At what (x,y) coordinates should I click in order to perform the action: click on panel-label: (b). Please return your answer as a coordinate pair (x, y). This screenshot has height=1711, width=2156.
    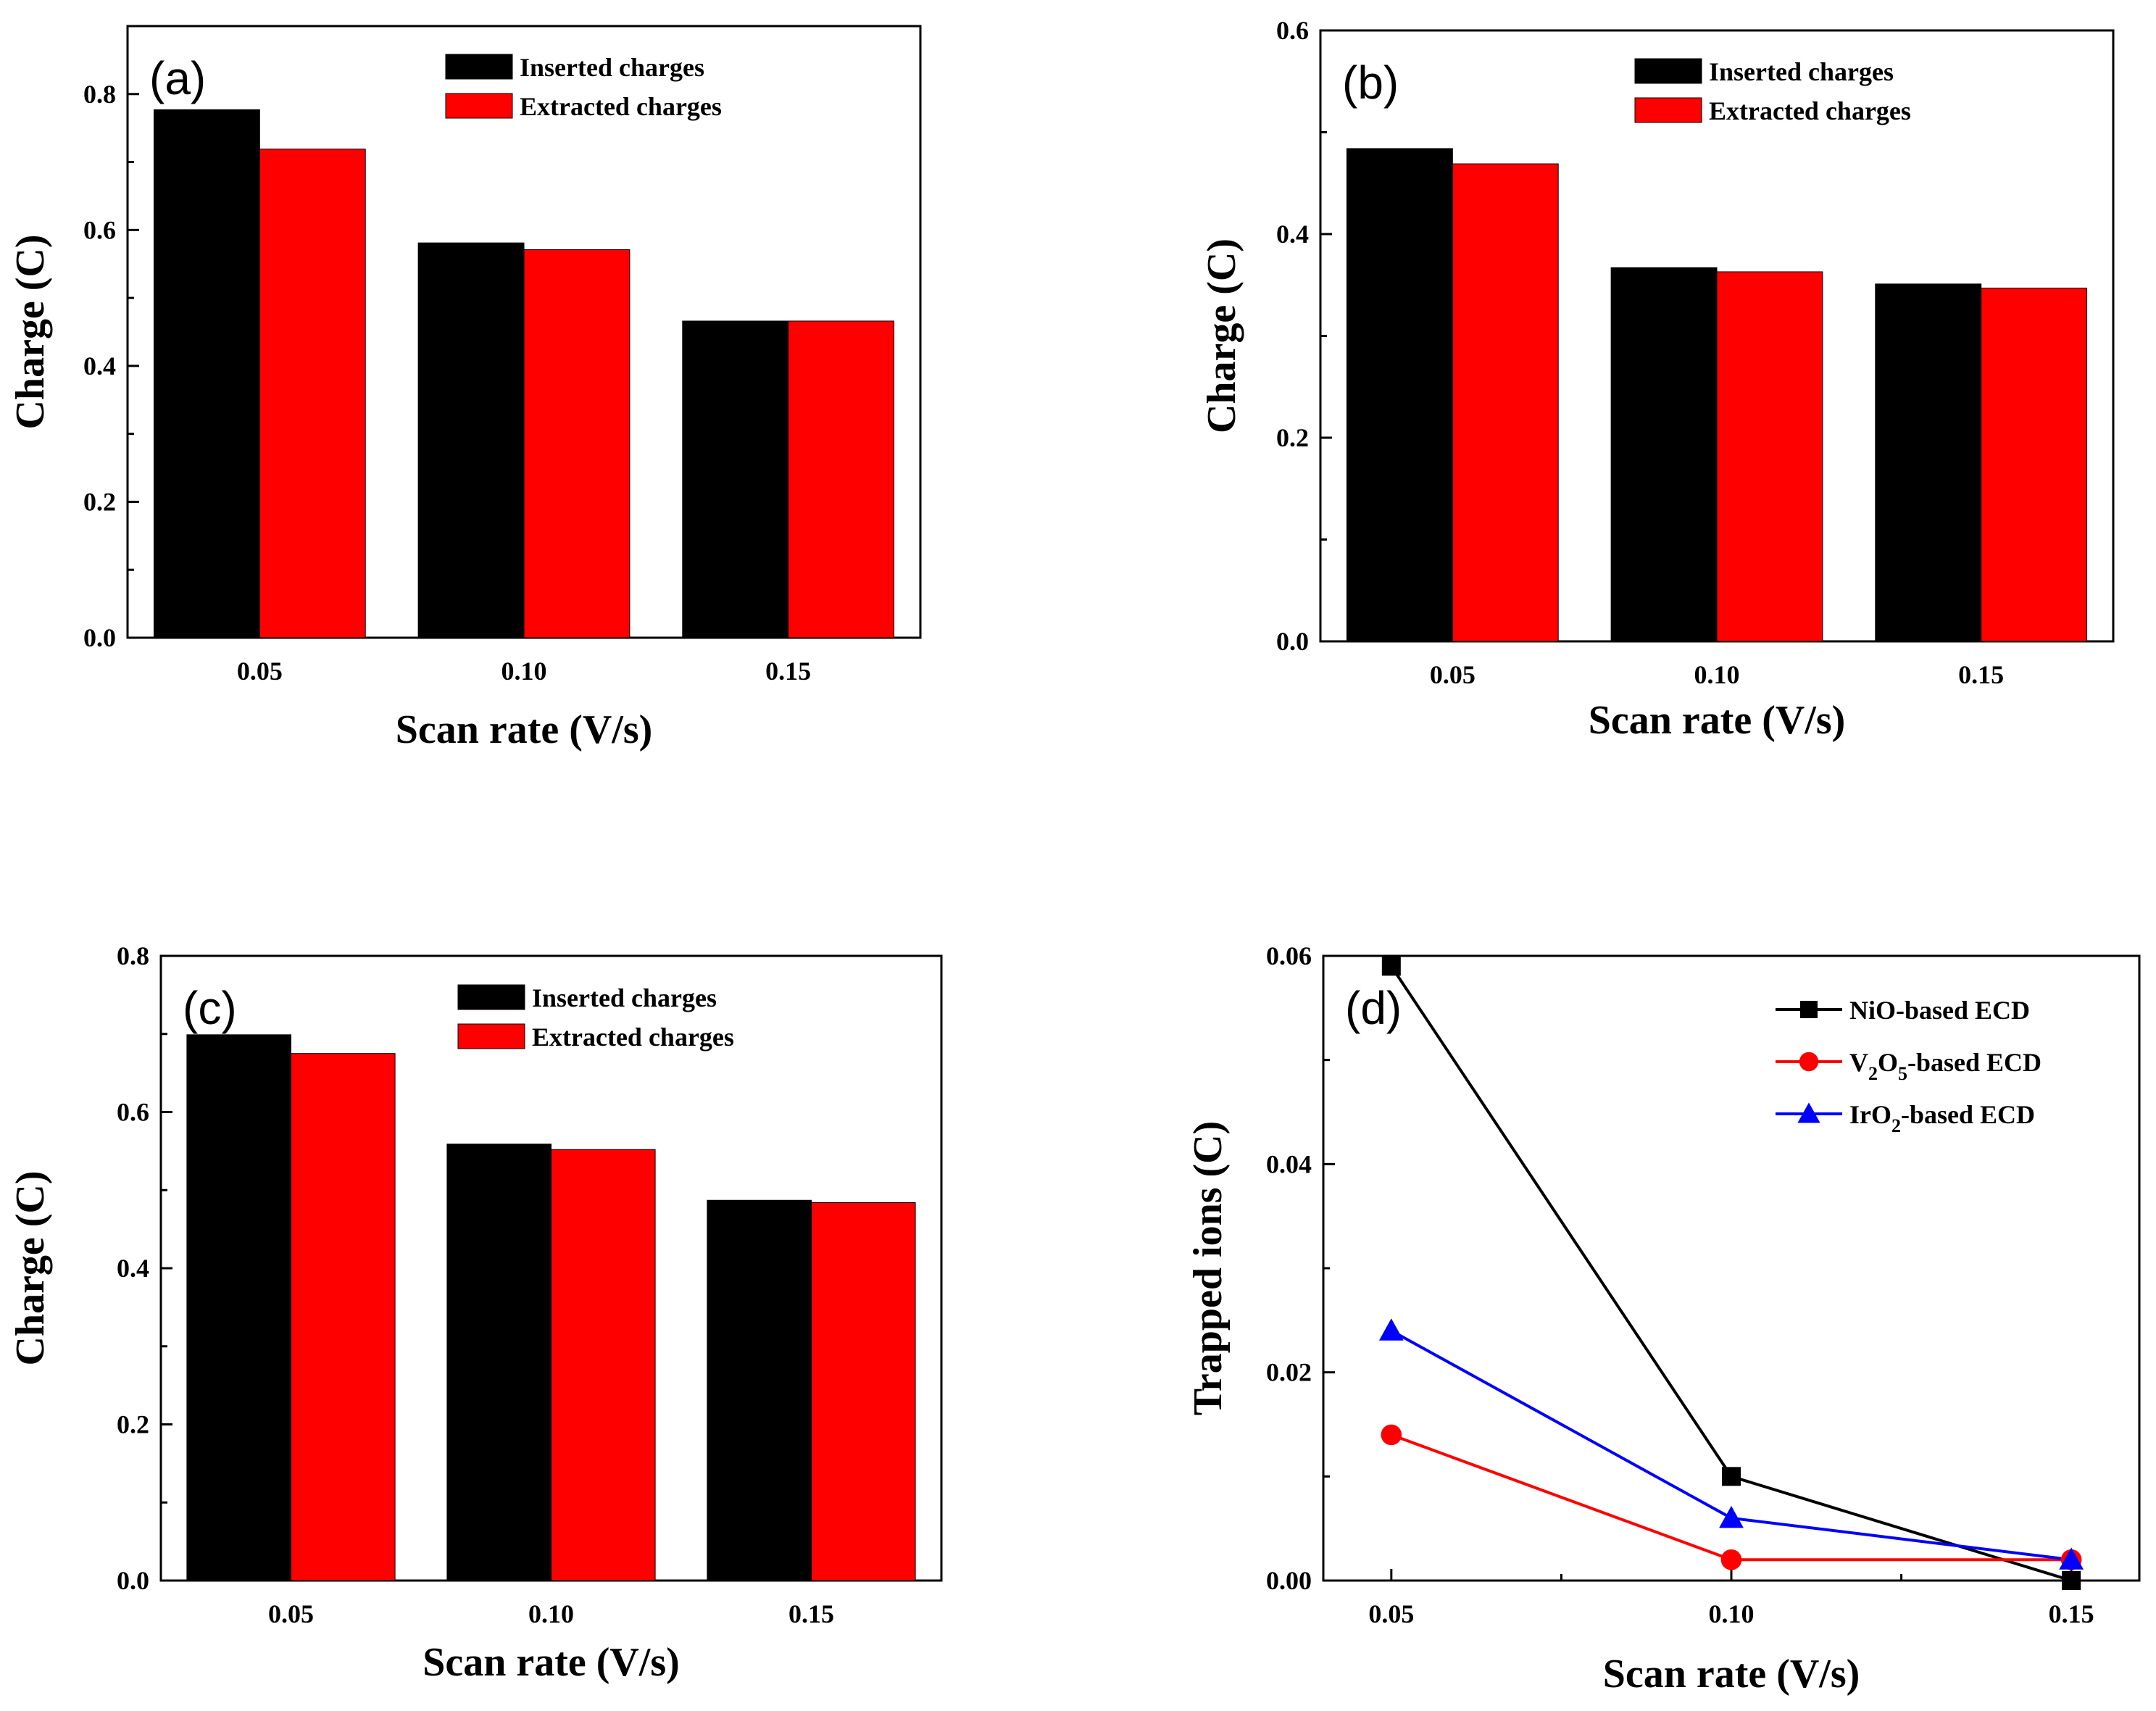
    Looking at the image, I should click on (1370, 83).